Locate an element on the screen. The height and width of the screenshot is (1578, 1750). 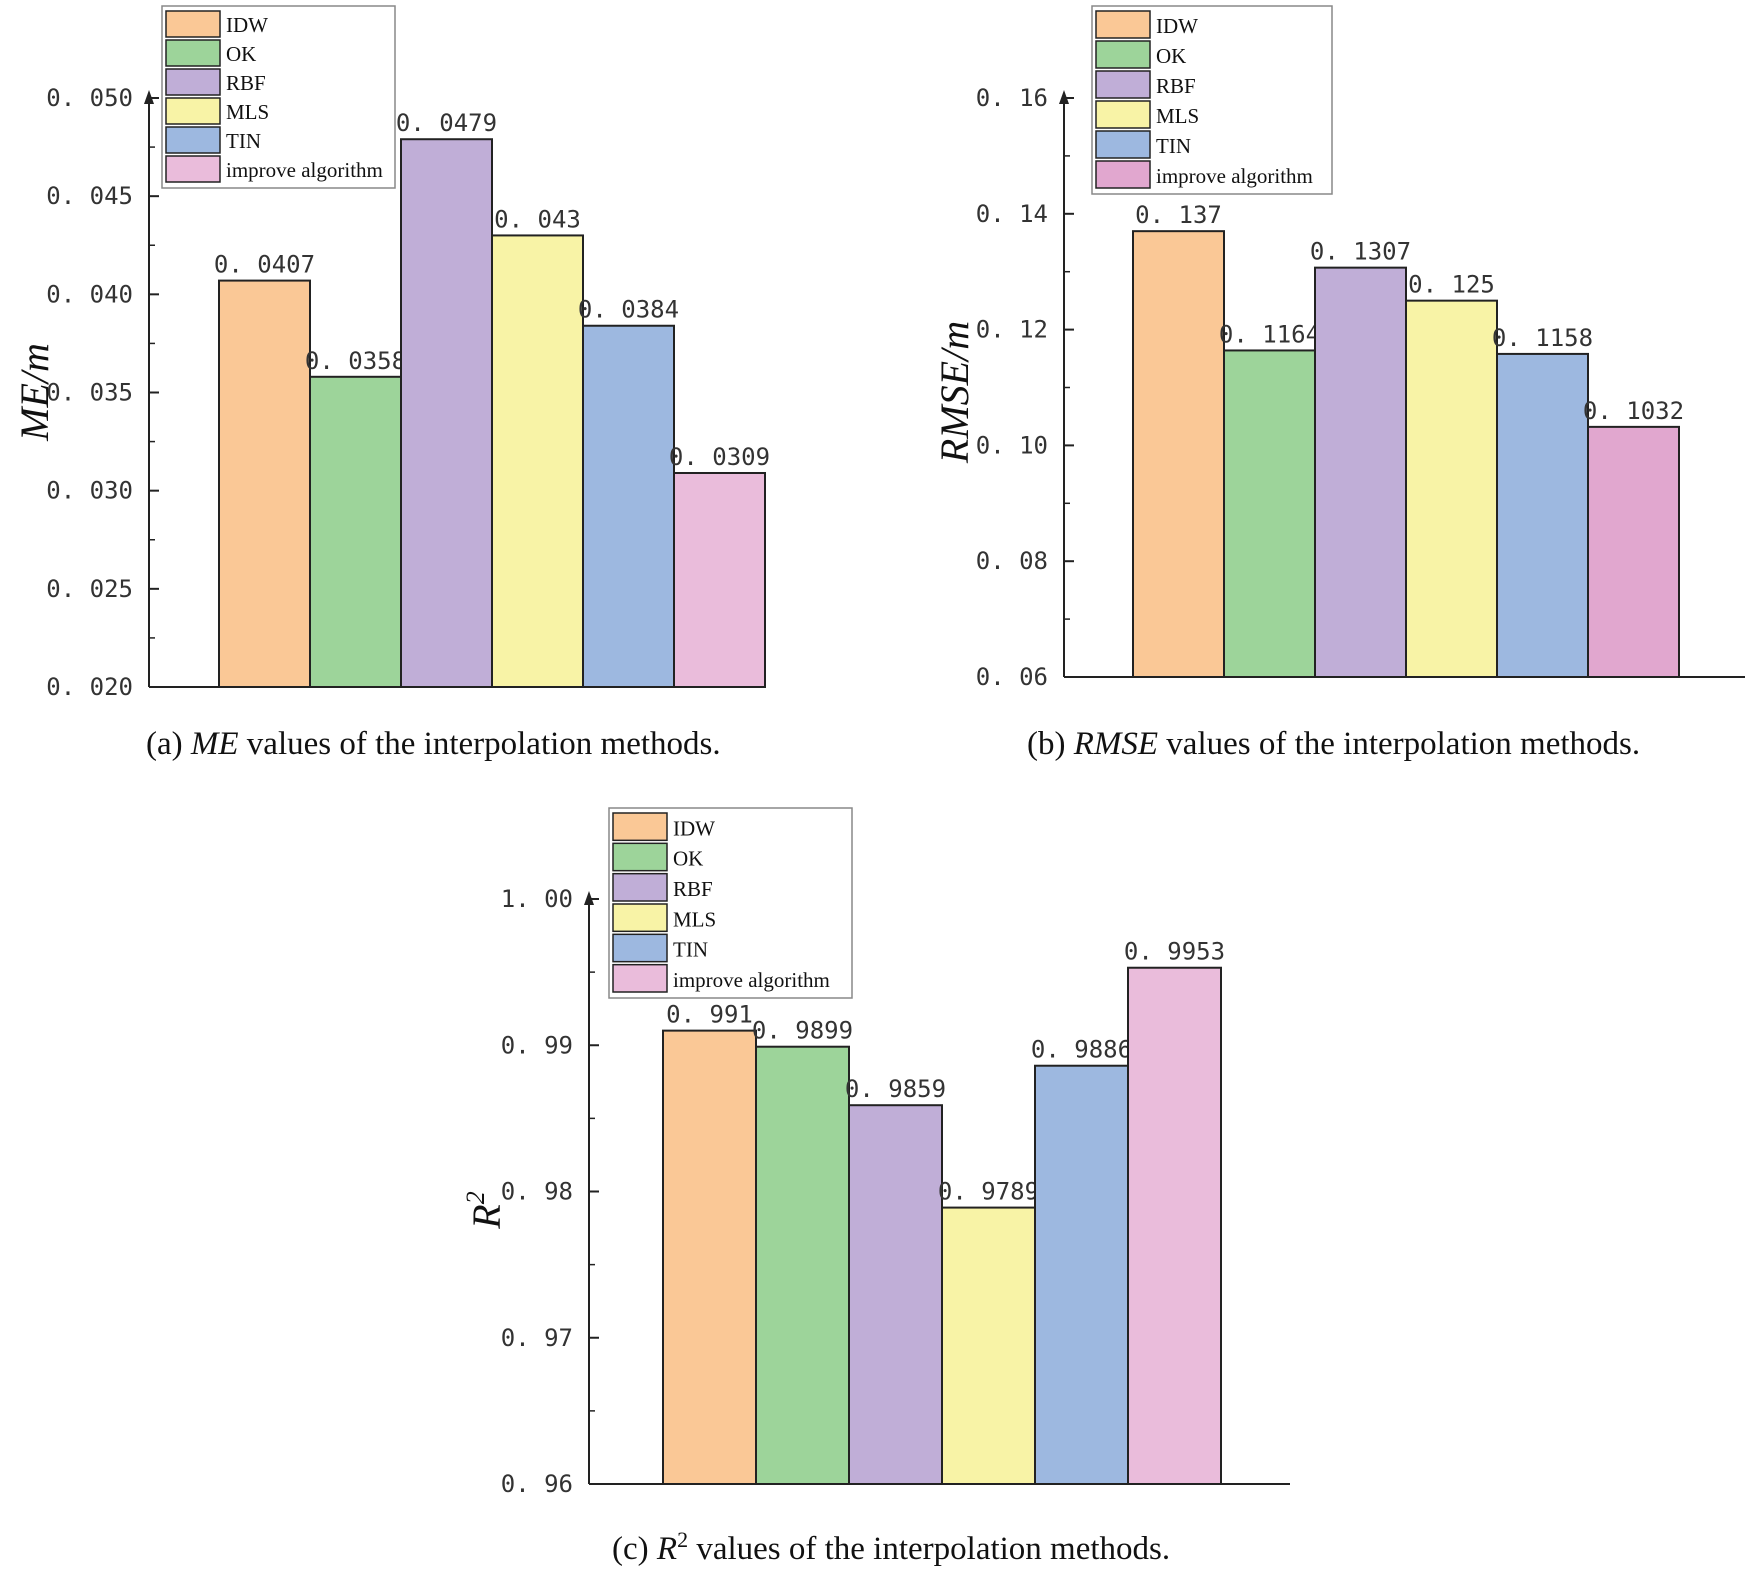
data-label-ok: 0. 0358 is located at coordinates (355, 361).